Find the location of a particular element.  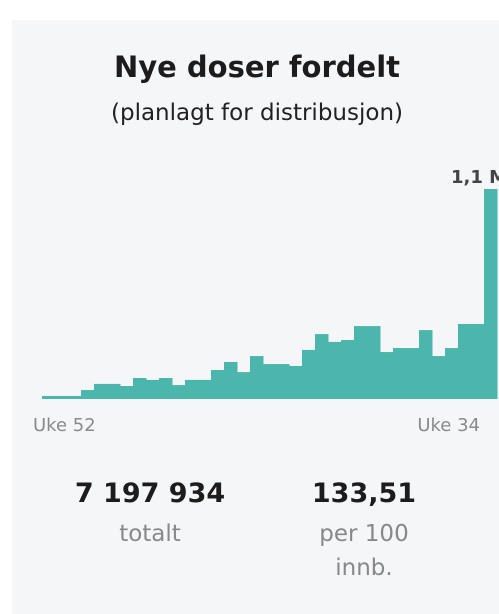

data-label: 1,1 M is located at coordinates (475, 177).